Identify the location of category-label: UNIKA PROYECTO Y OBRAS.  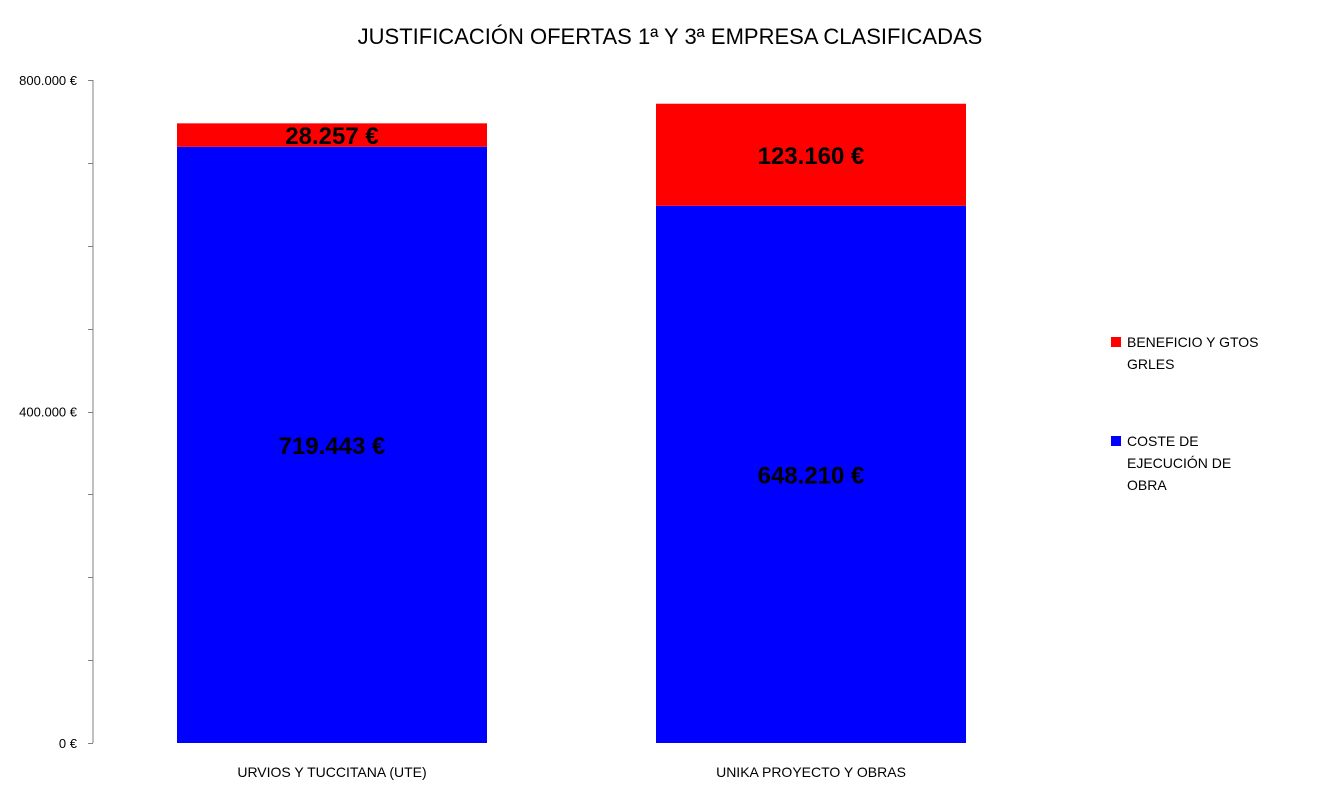
(811, 772).